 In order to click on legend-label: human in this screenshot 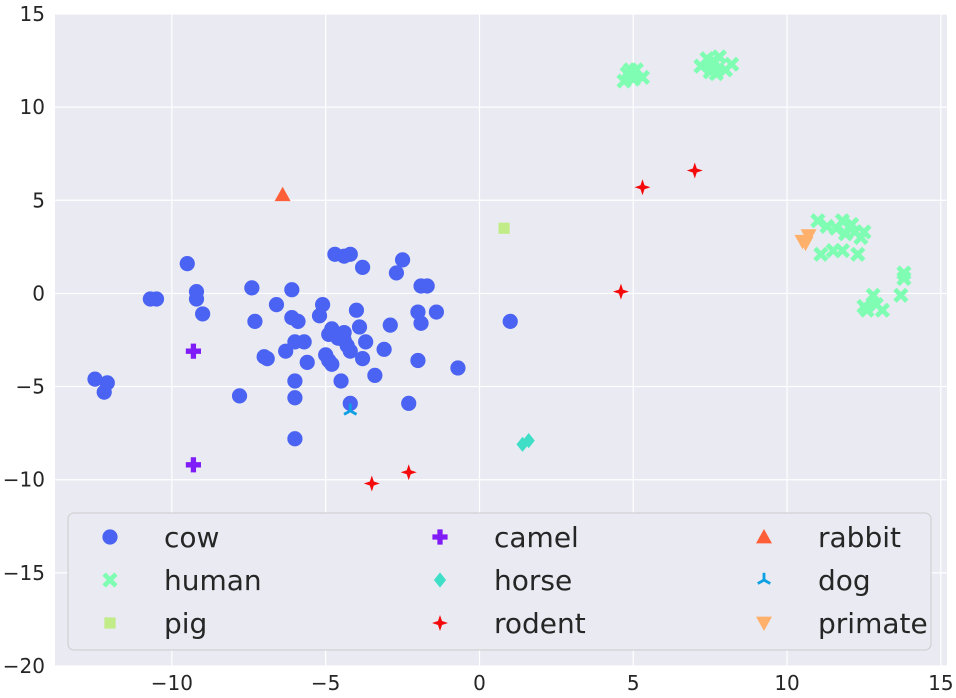, I will do `click(213, 580)`.